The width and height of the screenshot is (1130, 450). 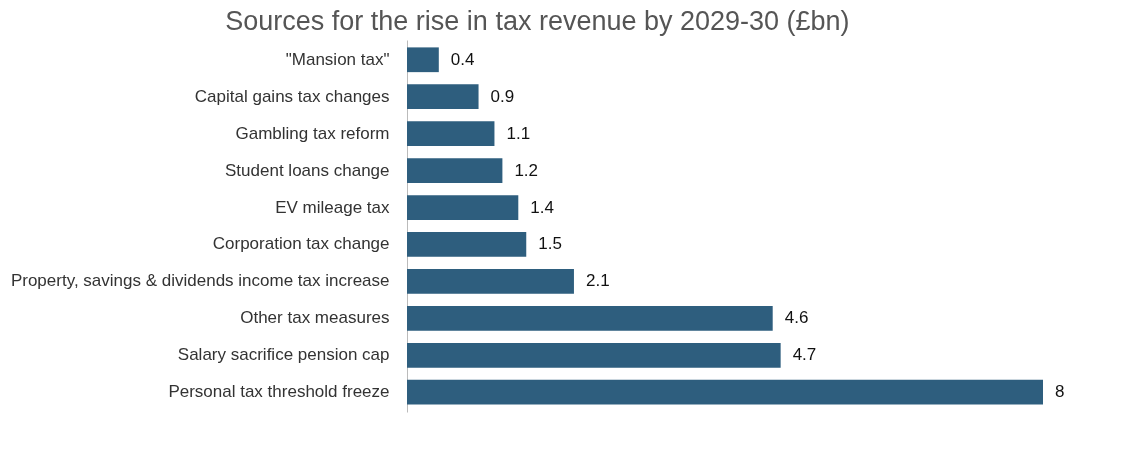 I want to click on y-tick-label: Salary sacrifice pension cap, so click(x=283, y=355).